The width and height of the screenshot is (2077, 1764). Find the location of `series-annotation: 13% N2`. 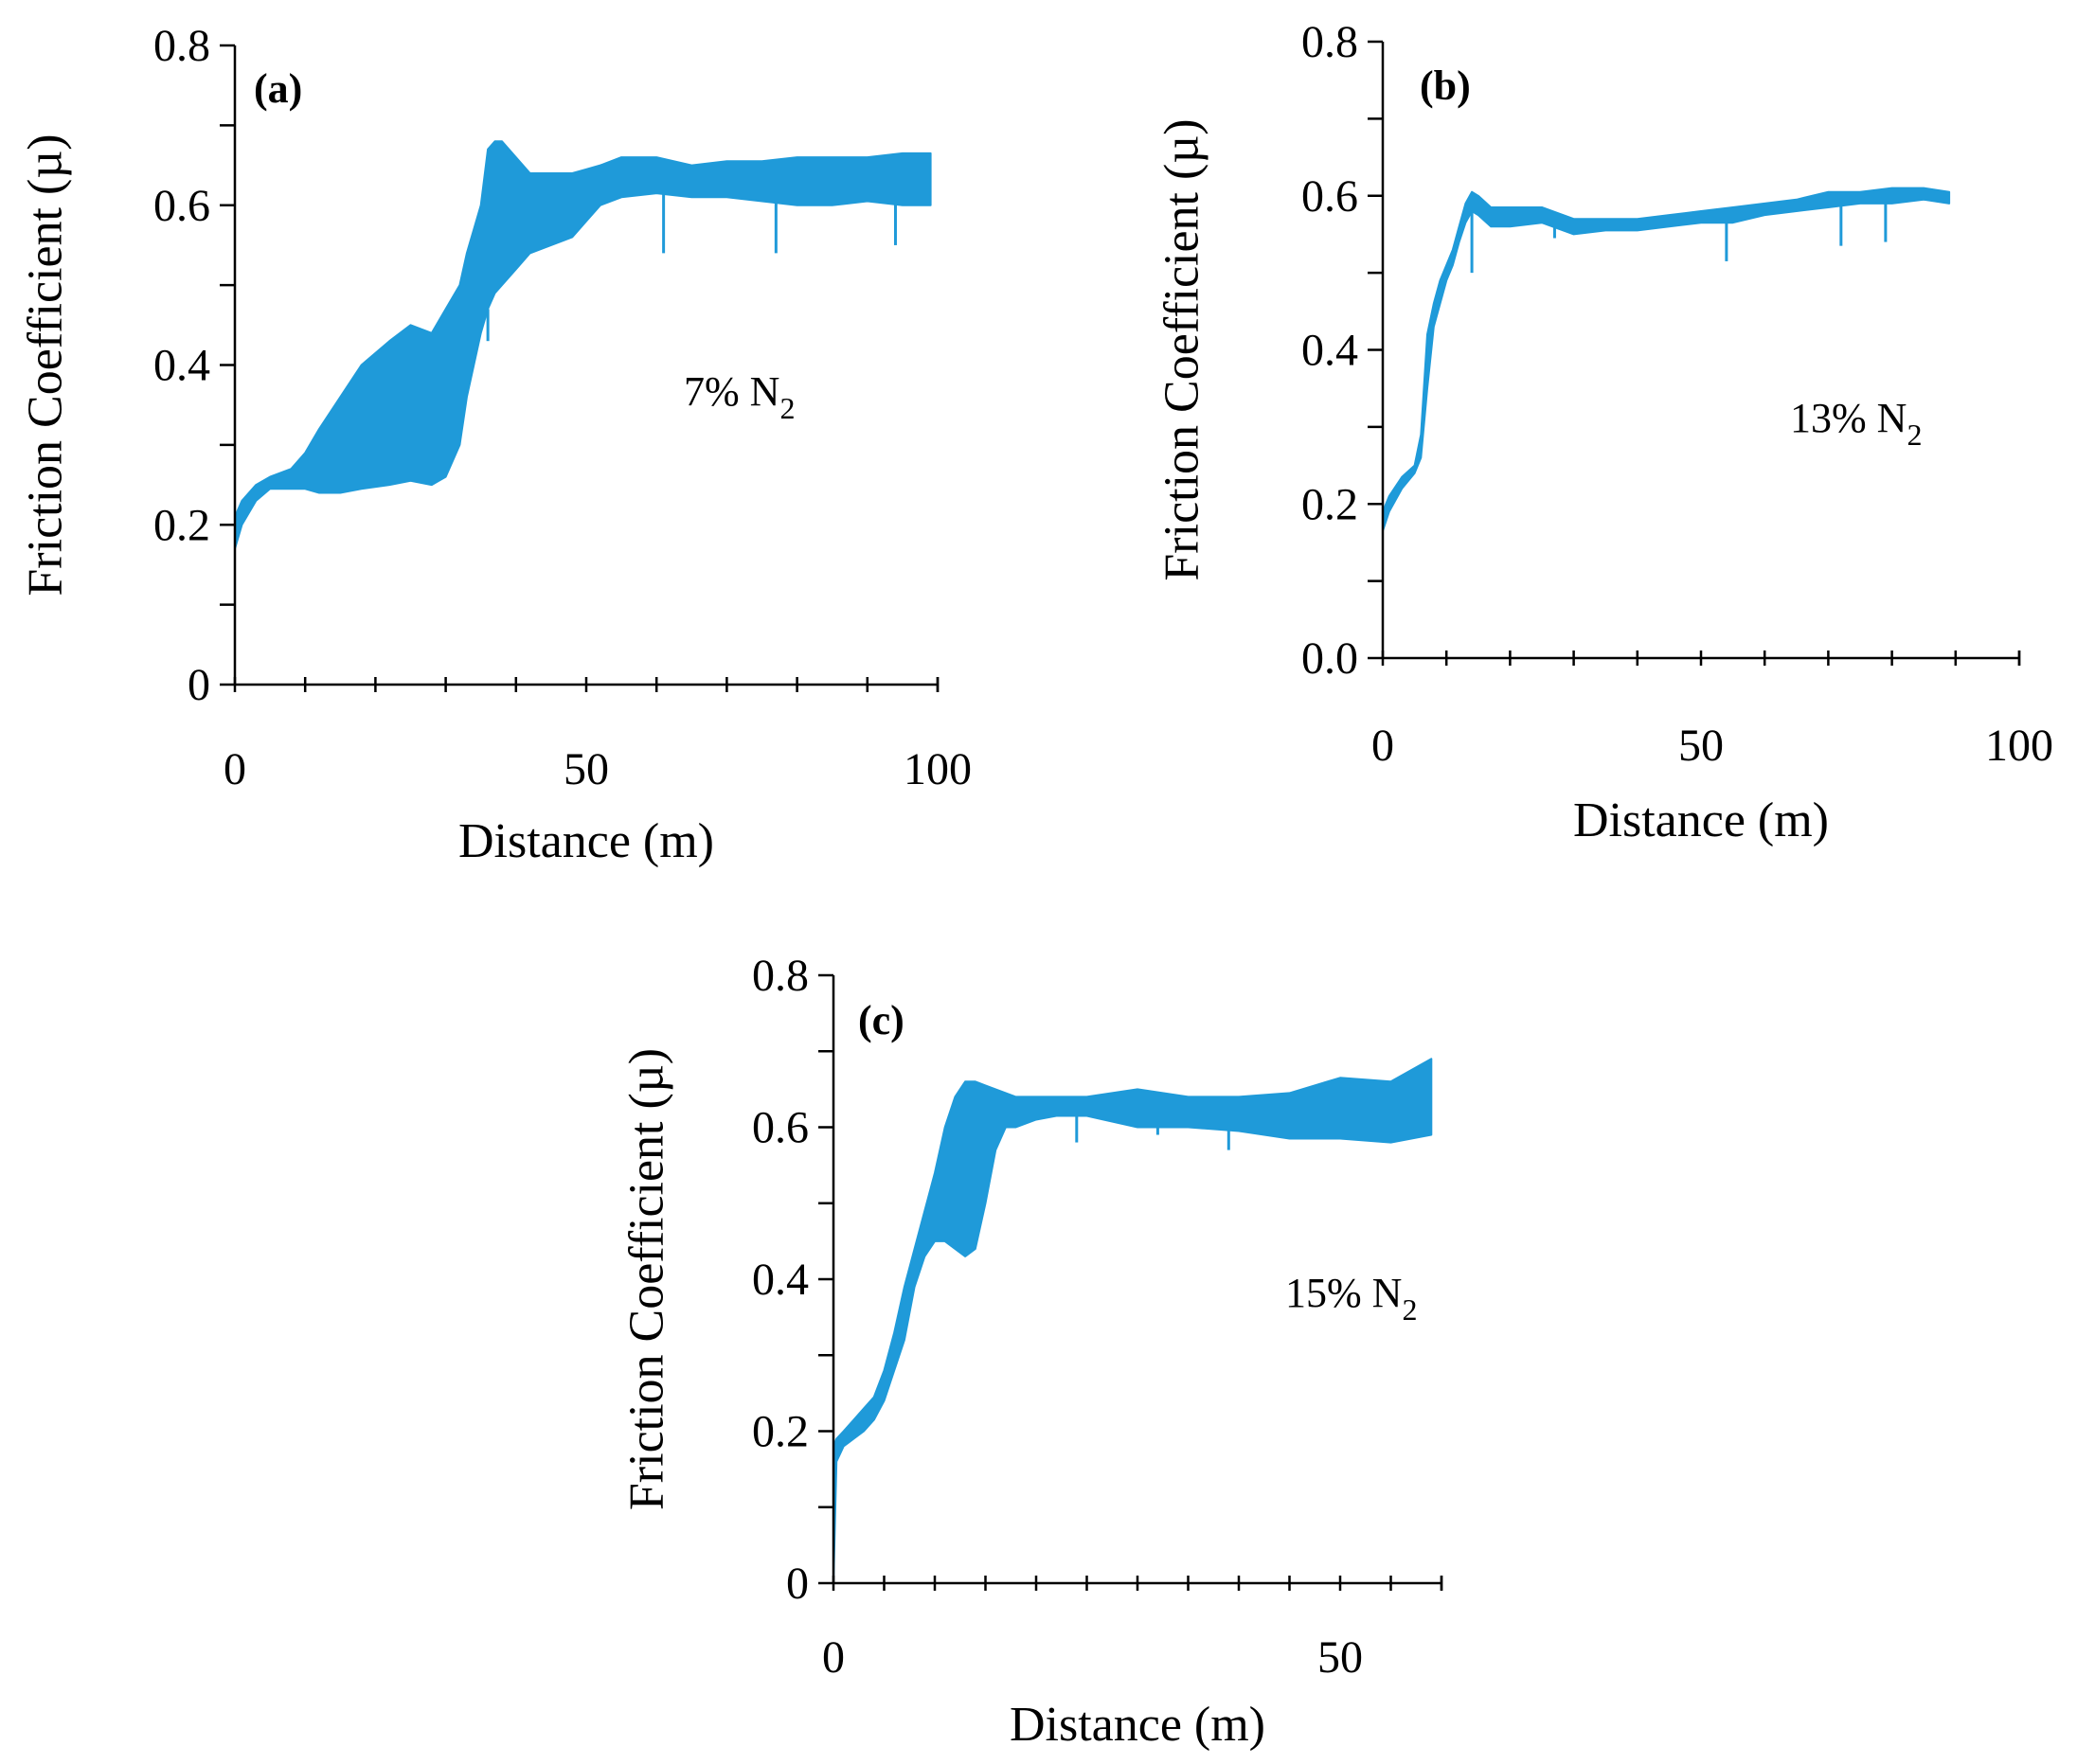

series-annotation: 13% N2 is located at coordinates (1856, 423).